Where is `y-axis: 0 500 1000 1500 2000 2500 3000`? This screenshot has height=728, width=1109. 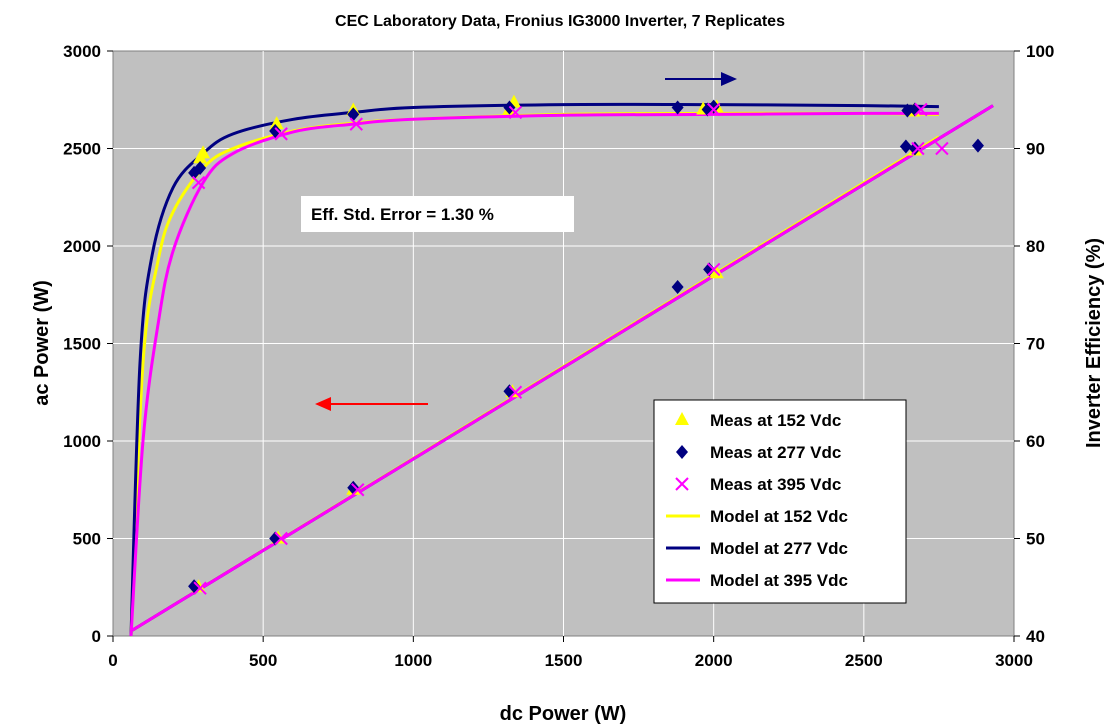
y-axis: 0 500 1000 1500 2000 2500 3000 is located at coordinates (88, 344).